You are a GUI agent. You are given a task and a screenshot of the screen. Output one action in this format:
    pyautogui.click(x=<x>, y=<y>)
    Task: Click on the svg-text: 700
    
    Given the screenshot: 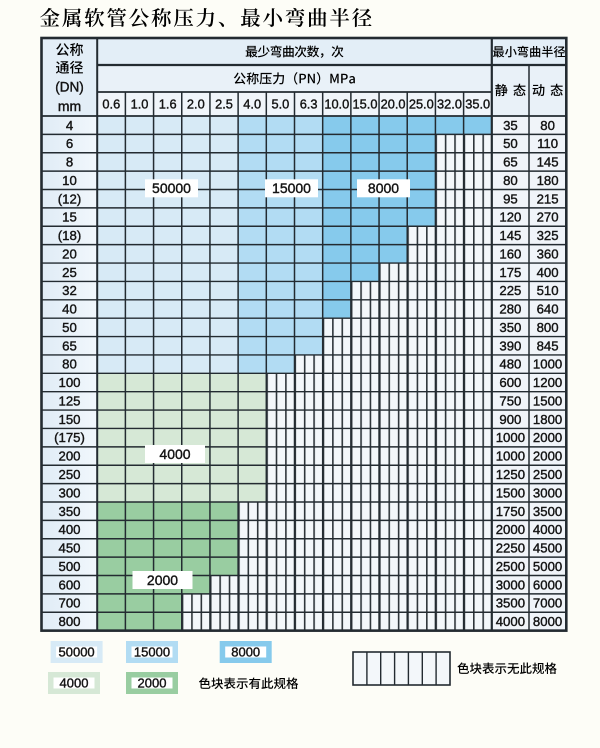 What is the action you would take?
    pyautogui.click(x=69, y=603)
    